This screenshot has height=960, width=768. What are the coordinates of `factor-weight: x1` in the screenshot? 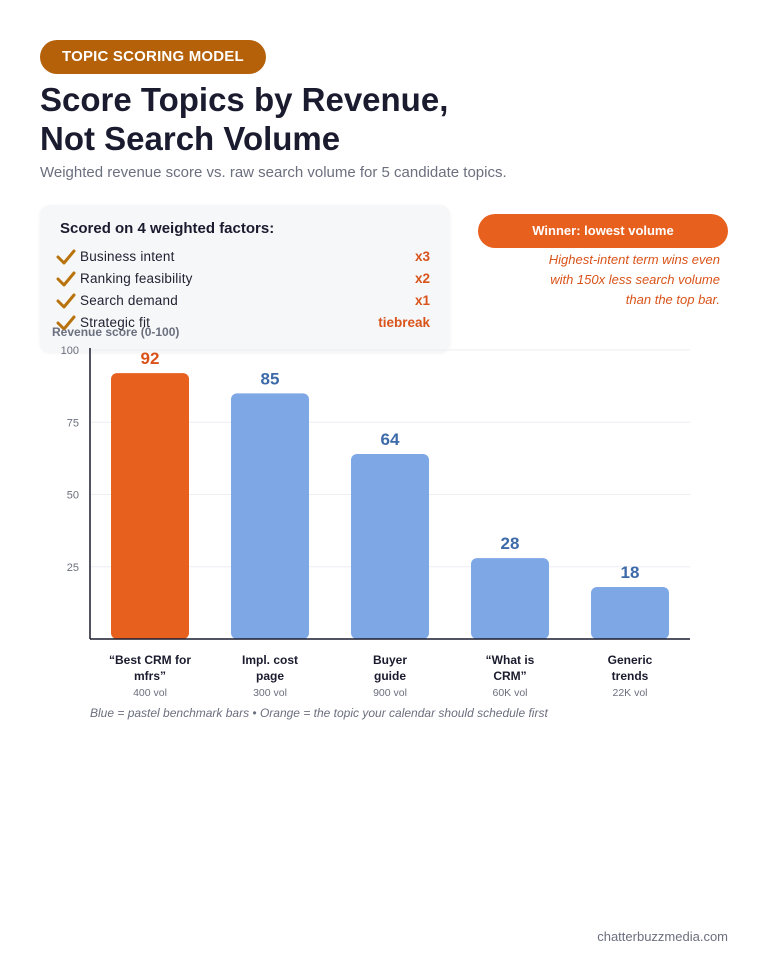 It's located at (422, 300).